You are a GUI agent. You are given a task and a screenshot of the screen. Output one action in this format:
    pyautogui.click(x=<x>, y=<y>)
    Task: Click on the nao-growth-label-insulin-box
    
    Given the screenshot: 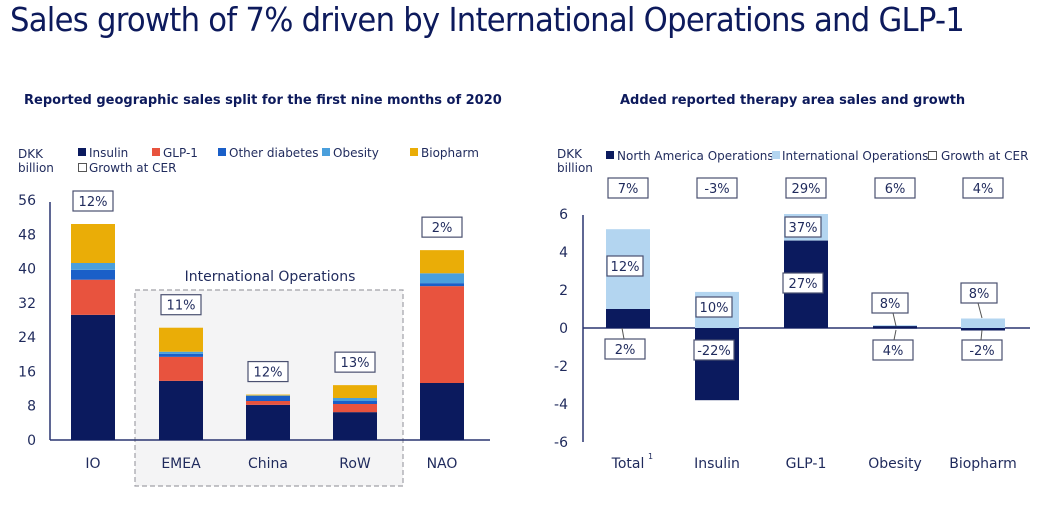 What is the action you would take?
    pyautogui.click(x=714, y=350)
    